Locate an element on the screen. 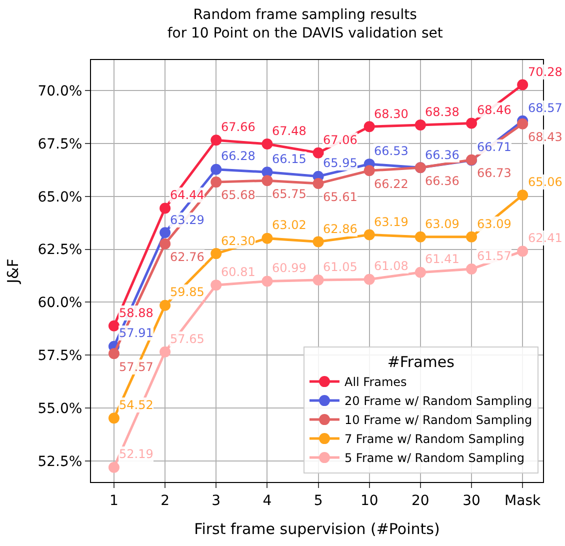 The width and height of the screenshot is (565, 546). data-label: 66.73 is located at coordinates (494, 173).